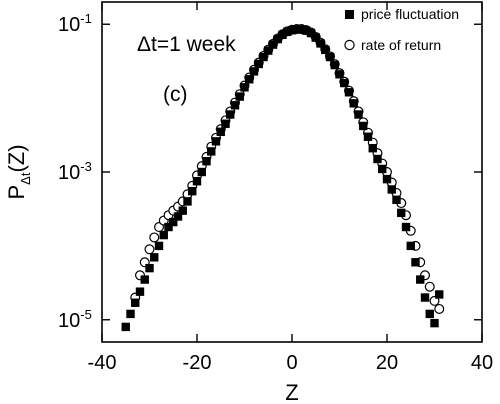 The image size is (500, 404). What do you see at coordinates (401, 29) in the screenshot?
I see `legend: price fluctuation rate of return` at bounding box center [401, 29].